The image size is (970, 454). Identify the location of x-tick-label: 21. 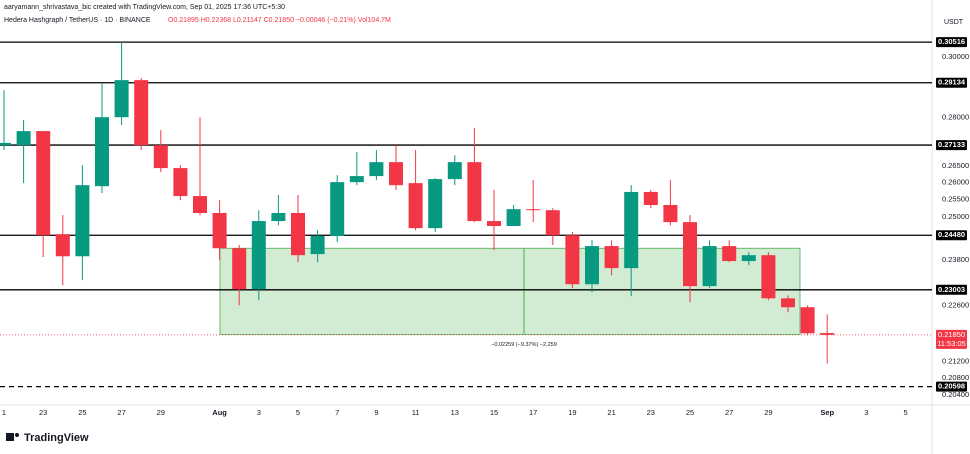
(611, 412).